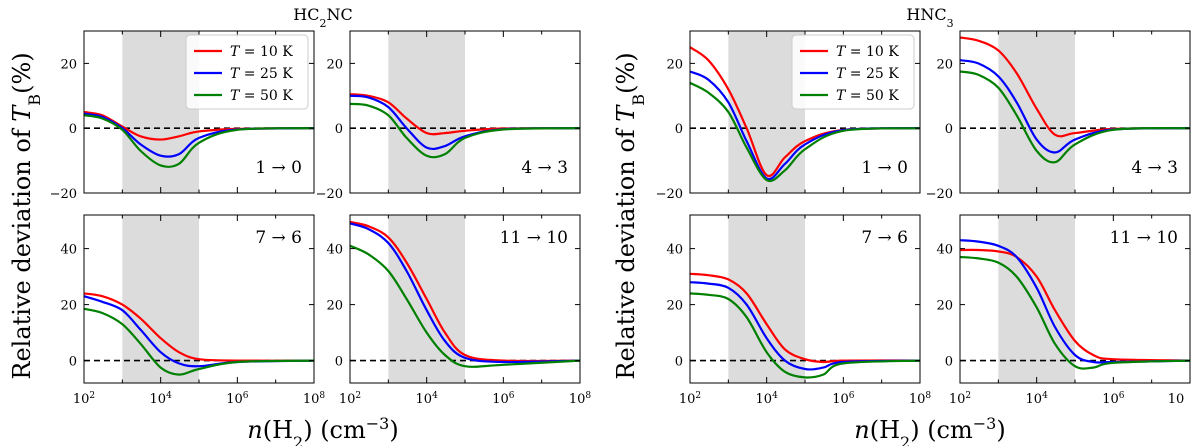 The height and width of the screenshot is (446, 1200). I want to click on panel-3: 0 20 40 10² 10⁴ 10⁶ 10⁸ 7 → 6, so click(193, 310).